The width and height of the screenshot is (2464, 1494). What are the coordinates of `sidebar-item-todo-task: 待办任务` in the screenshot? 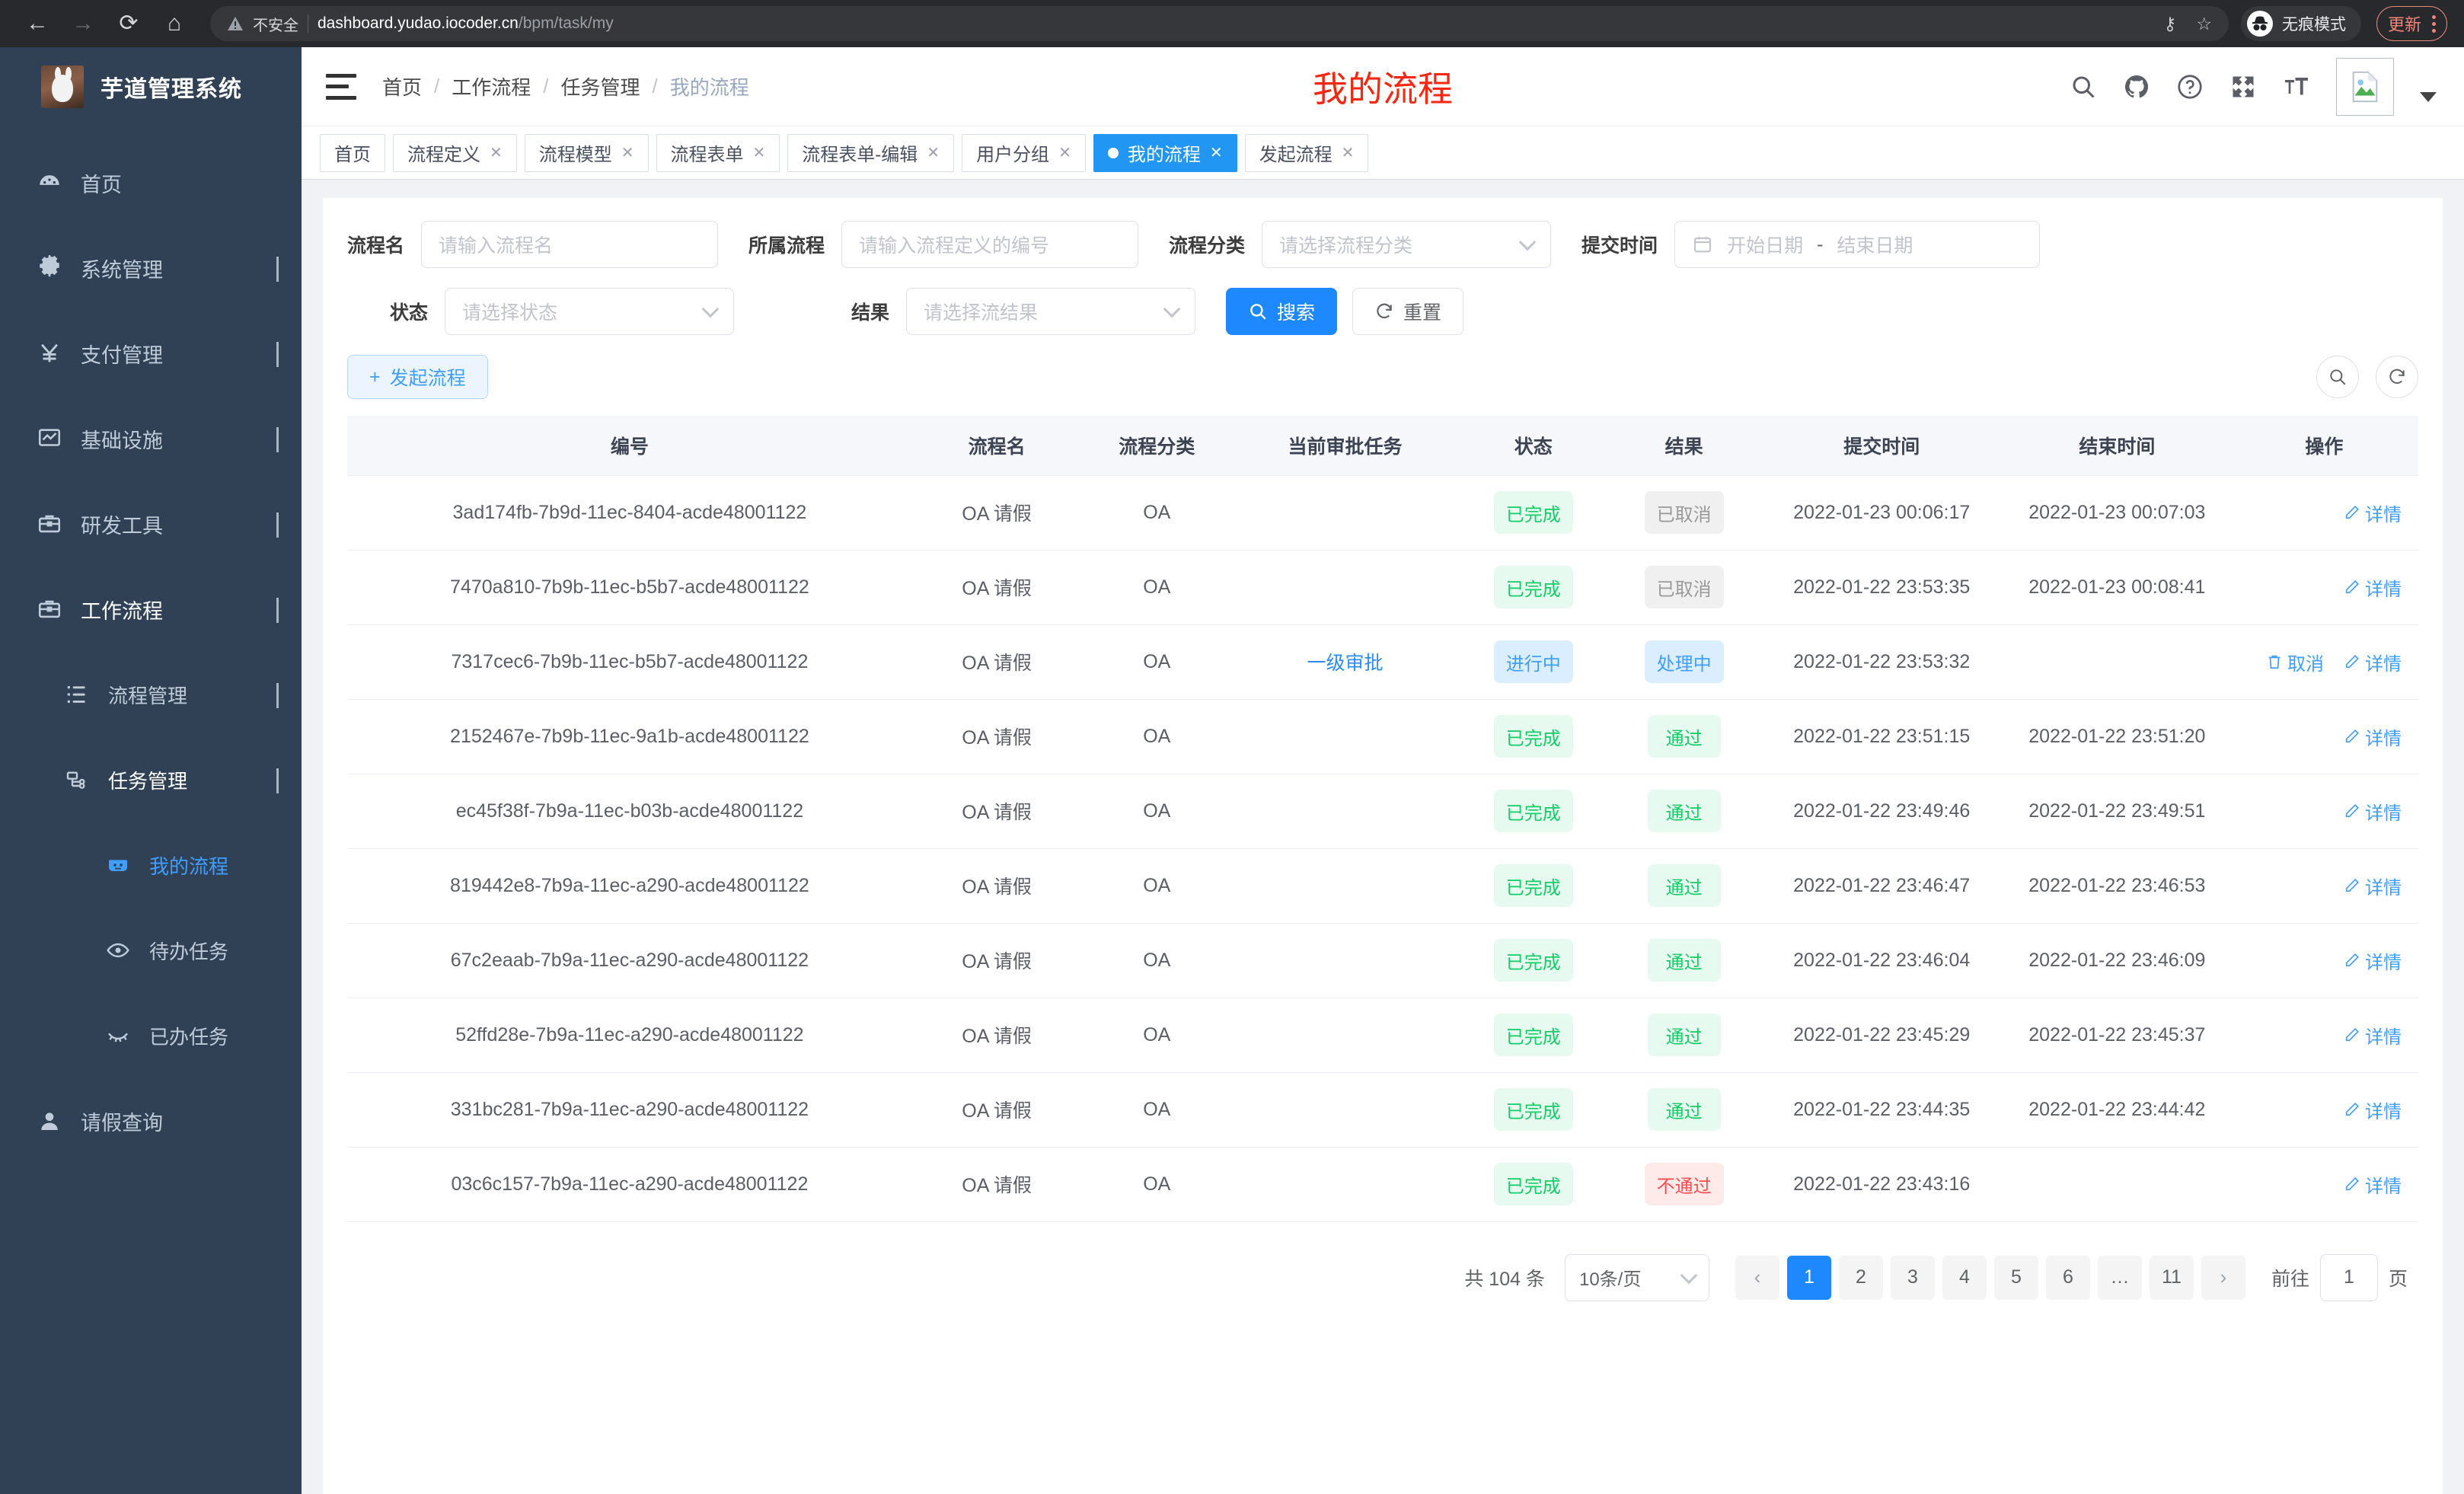 It's located at (151, 950).